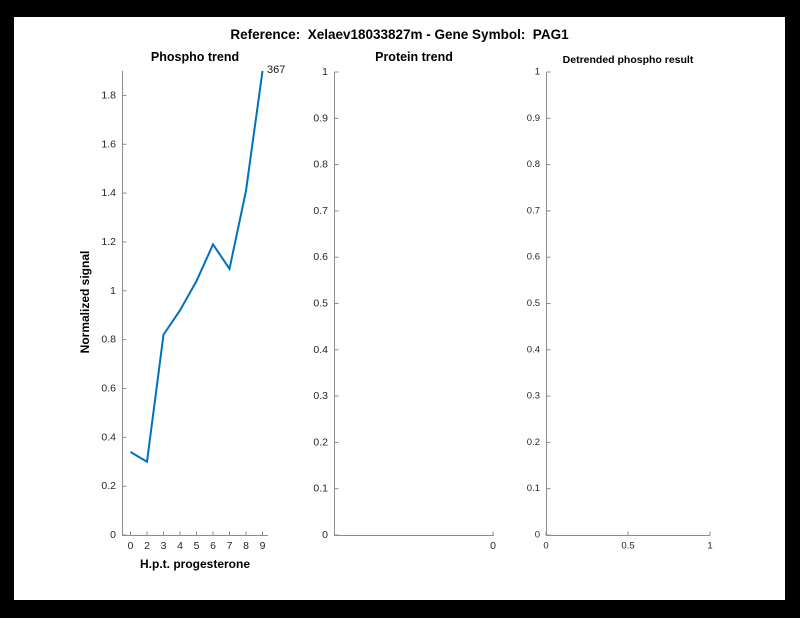  What do you see at coordinates (276, 70) in the screenshot?
I see `endpoint-annotation: 367` at bounding box center [276, 70].